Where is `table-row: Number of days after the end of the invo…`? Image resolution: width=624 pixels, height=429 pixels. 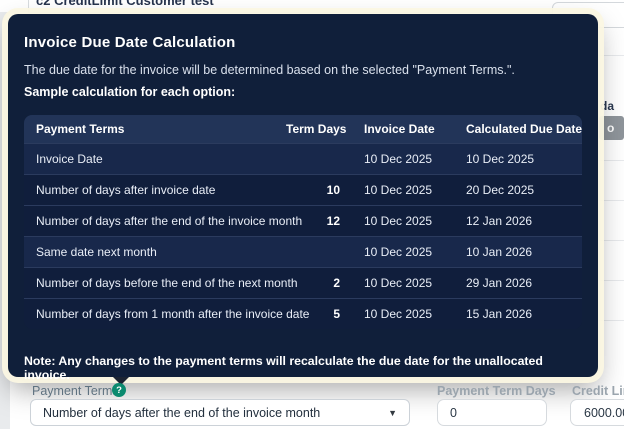 table-row: Number of days after the end of the invo… is located at coordinates (303, 220).